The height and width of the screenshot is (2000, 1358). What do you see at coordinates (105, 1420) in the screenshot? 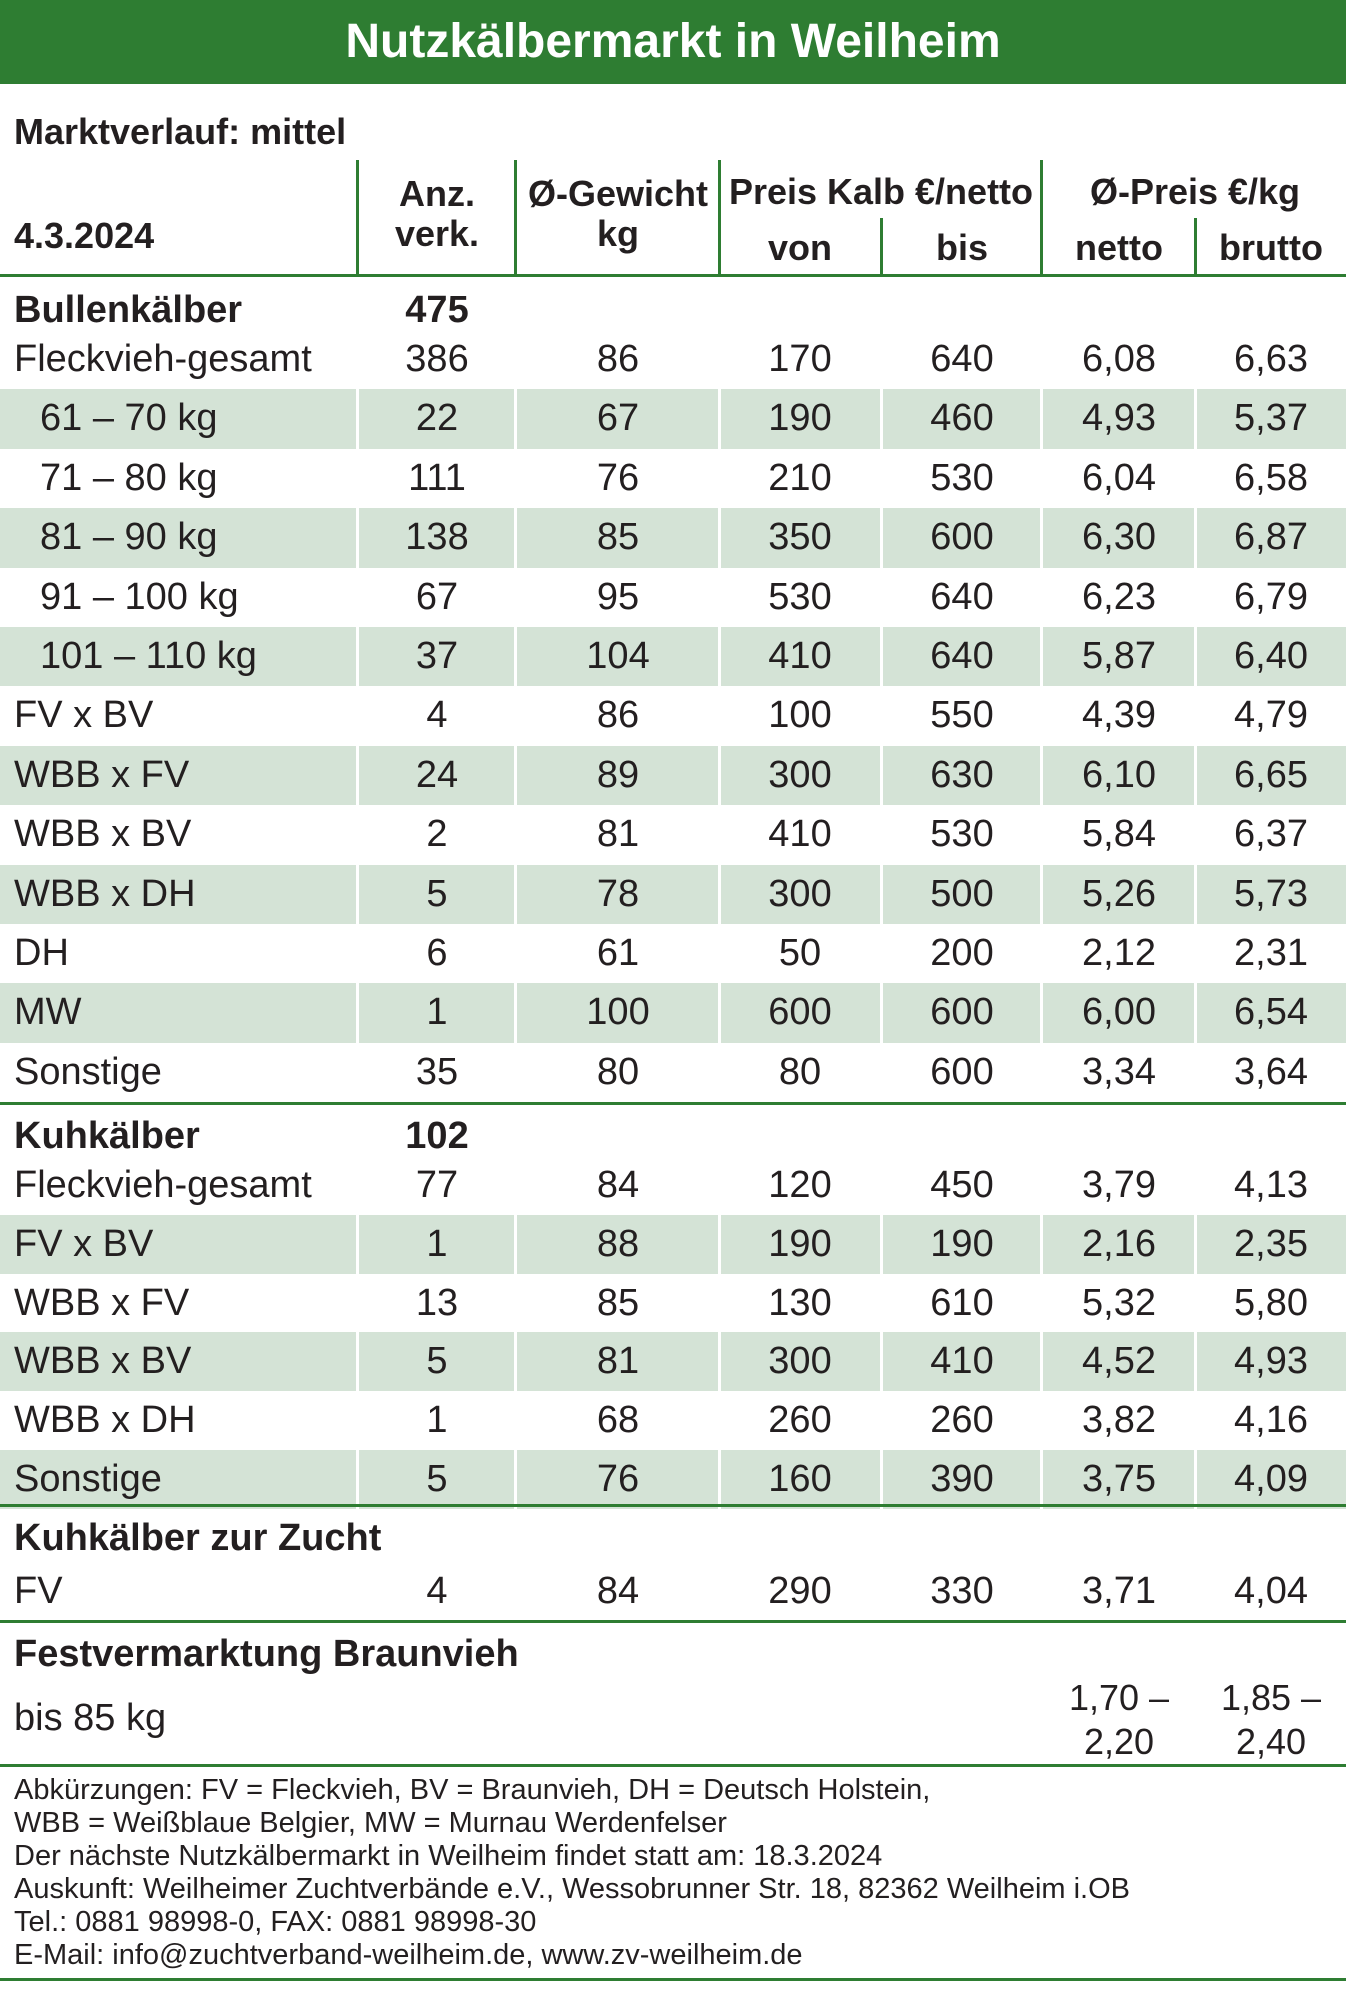
I see `row-label: WBB x DH` at bounding box center [105, 1420].